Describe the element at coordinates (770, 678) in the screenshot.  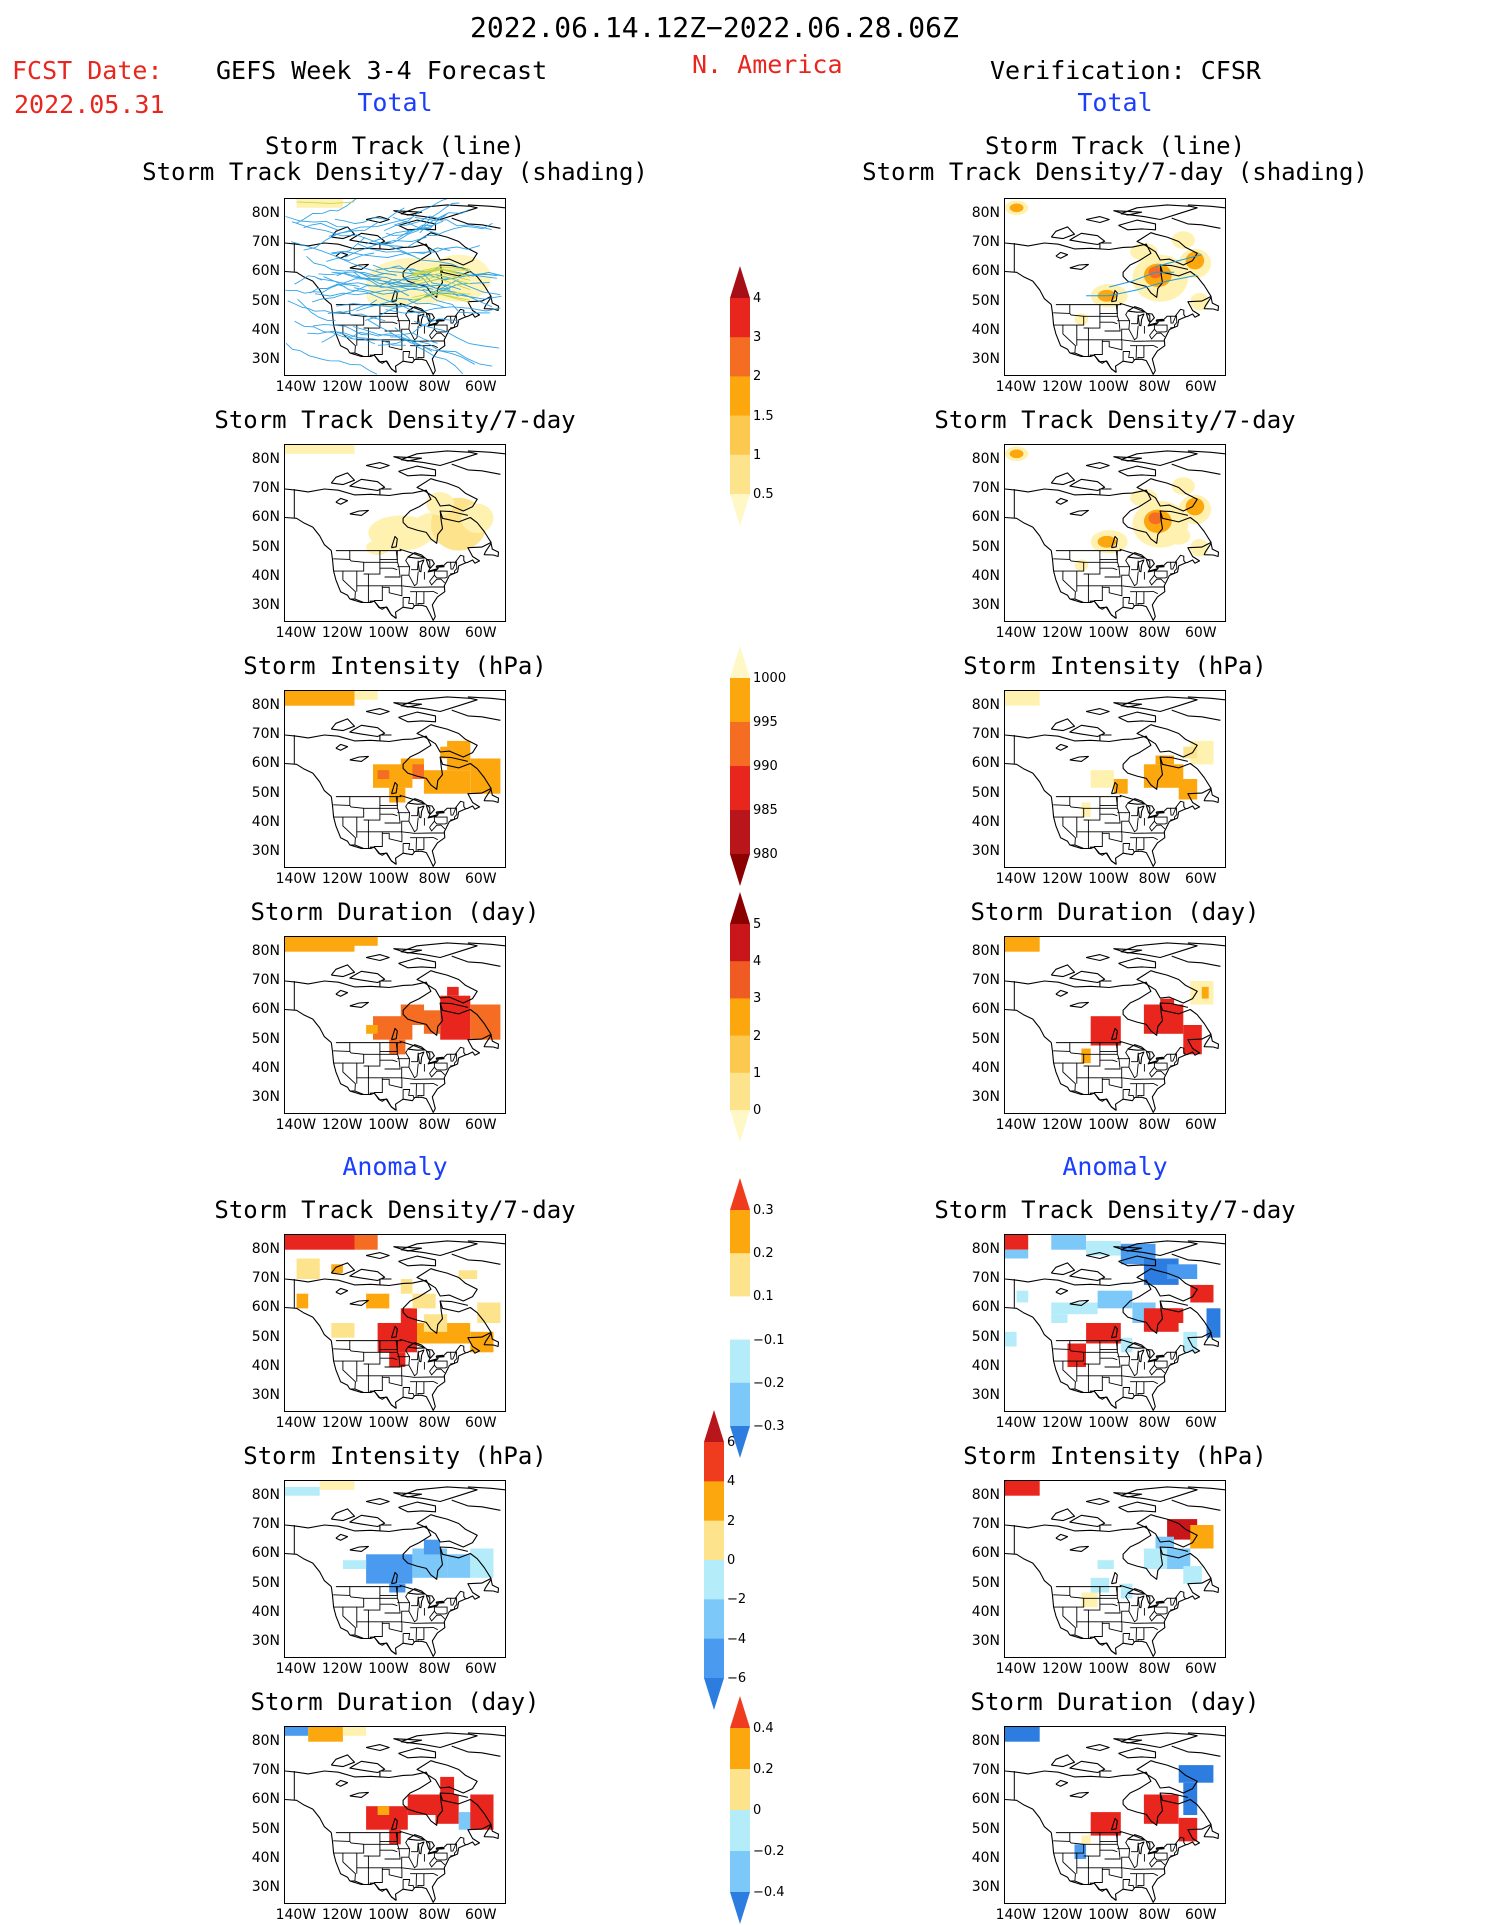
I see `colorbar-tick-label: 1000` at that location.